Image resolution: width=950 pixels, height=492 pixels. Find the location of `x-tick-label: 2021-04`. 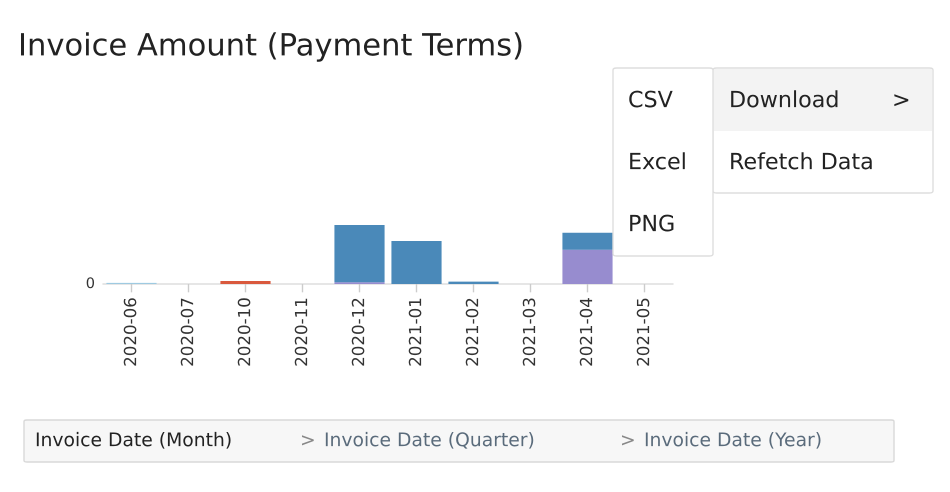

x-tick-label: 2021-04 is located at coordinates (586, 332).